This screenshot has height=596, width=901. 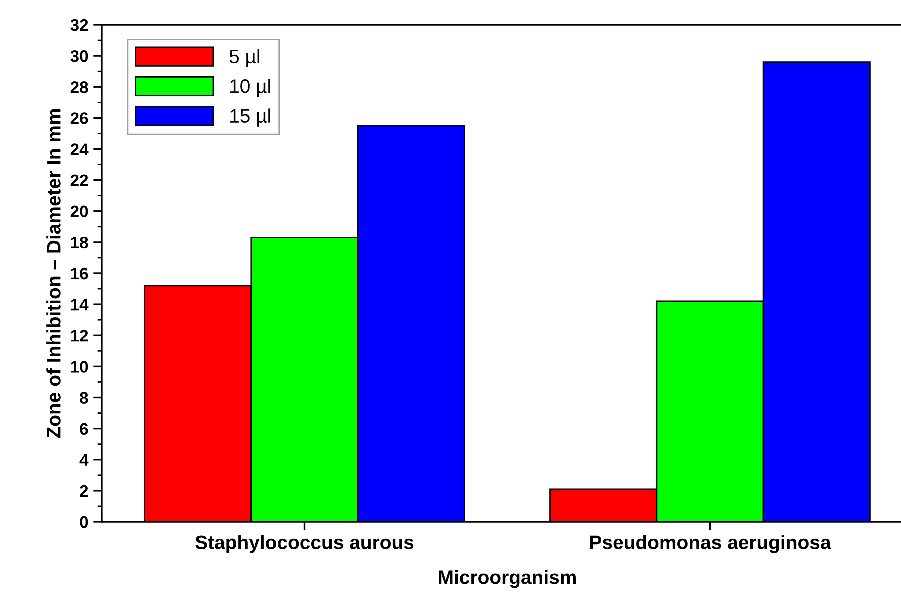 I want to click on x-tick-label: Staphylococcus aurous, so click(x=305, y=544).